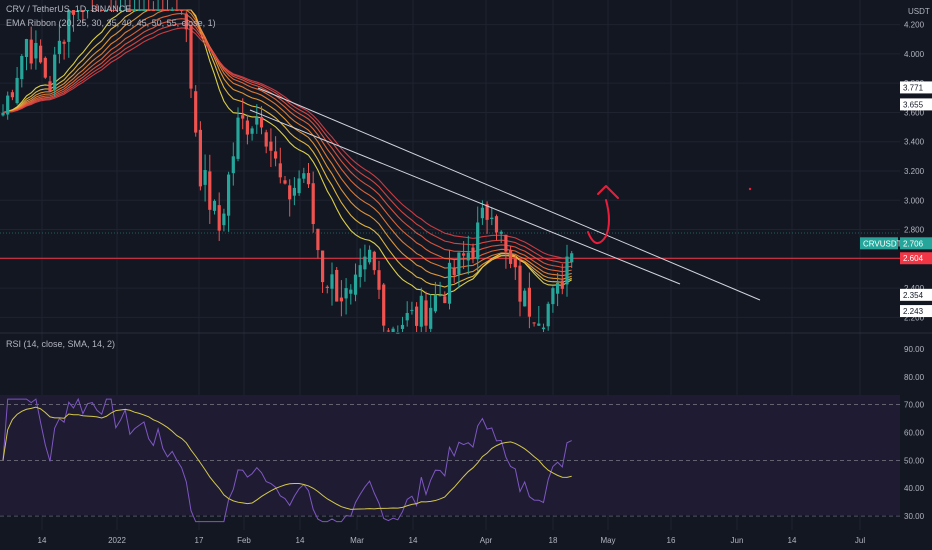  What do you see at coordinates (914, 317) in the screenshot?
I see `price-tick: 2.200` at bounding box center [914, 317].